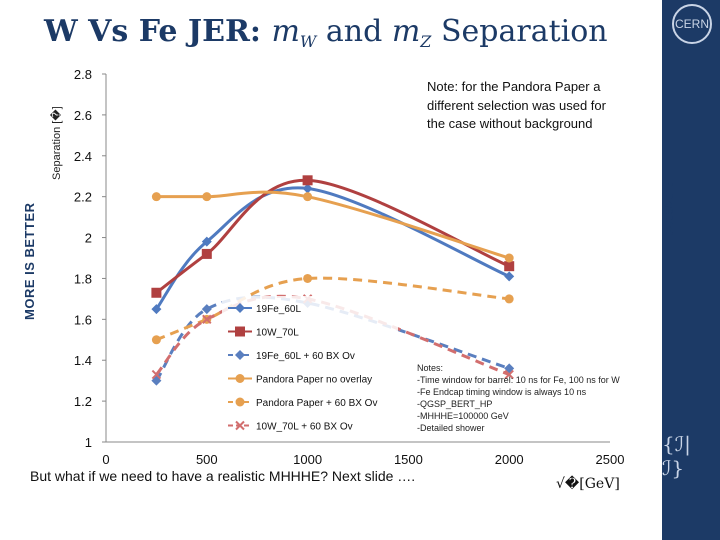 Image resolution: width=720 pixels, height=540 pixels. What do you see at coordinates (278, 309) in the screenshot?
I see `legend-label: 19Fe_60L` at bounding box center [278, 309].